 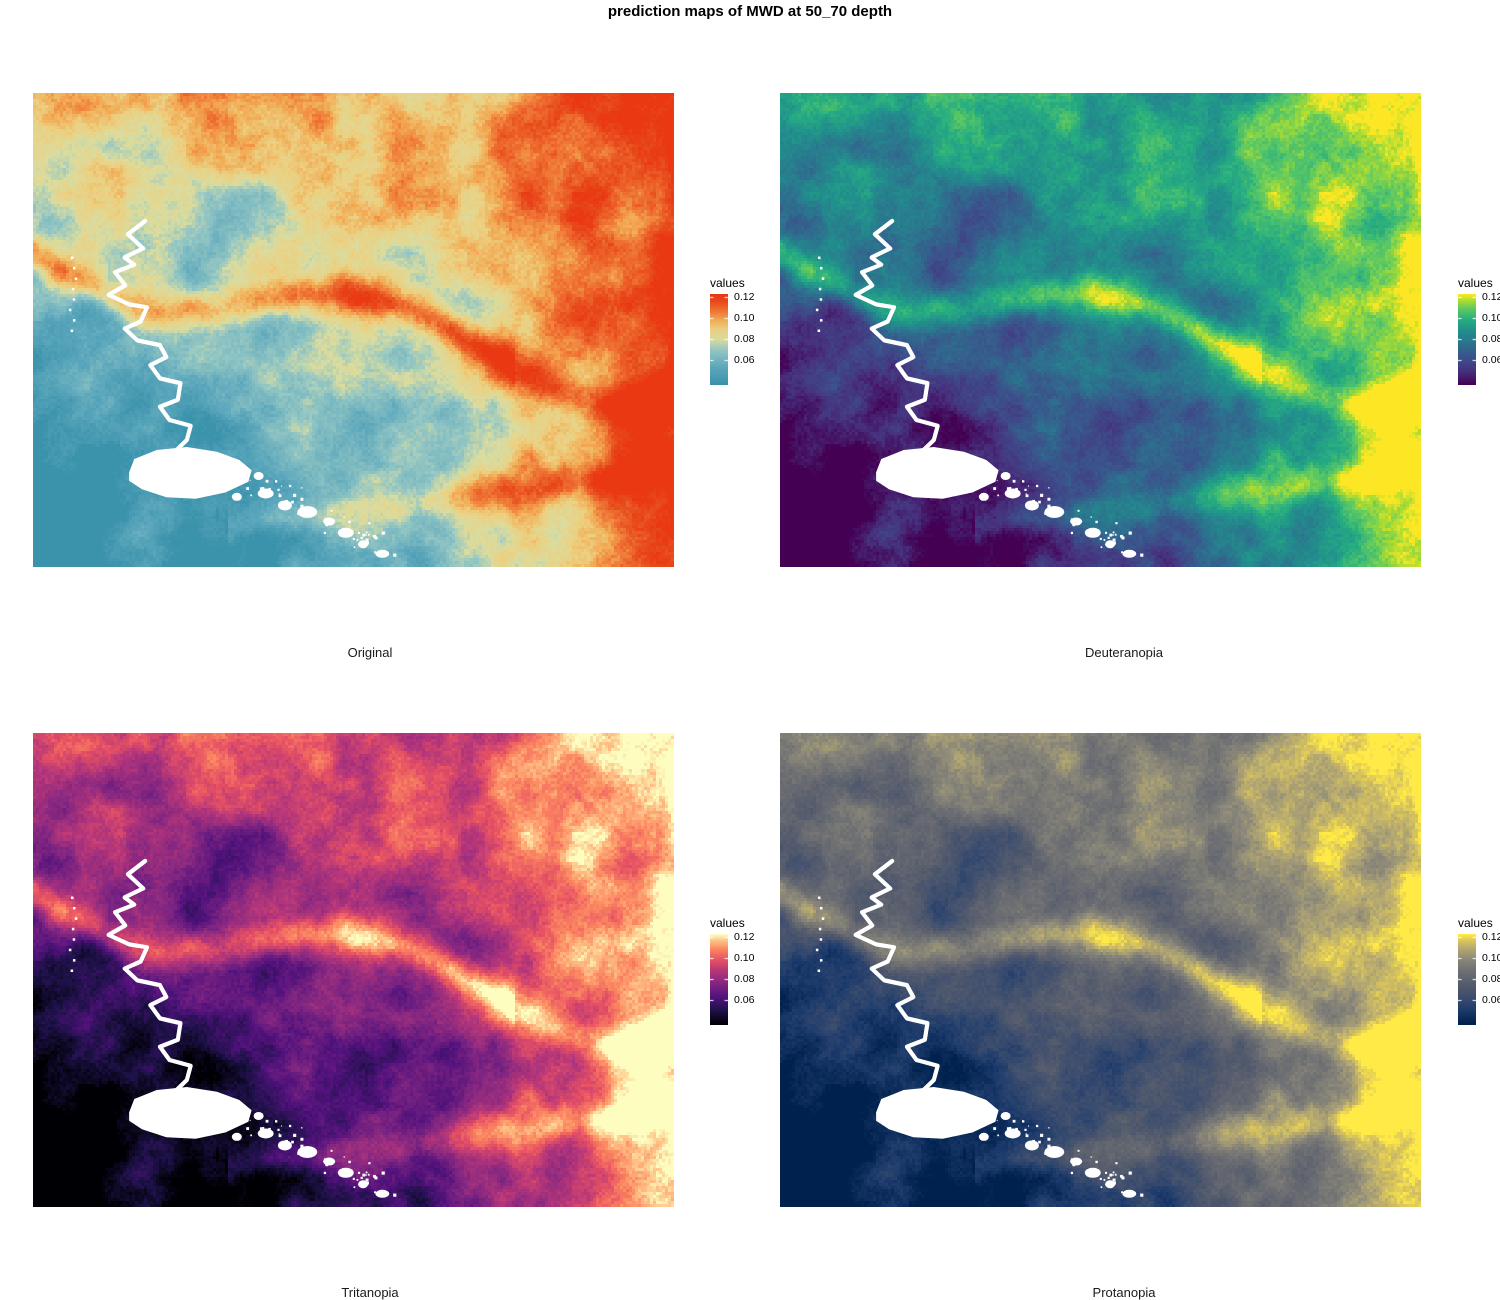 What do you see at coordinates (370, 1292) in the screenshot?
I see `caption-tritanopia: Tritanopia` at bounding box center [370, 1292].